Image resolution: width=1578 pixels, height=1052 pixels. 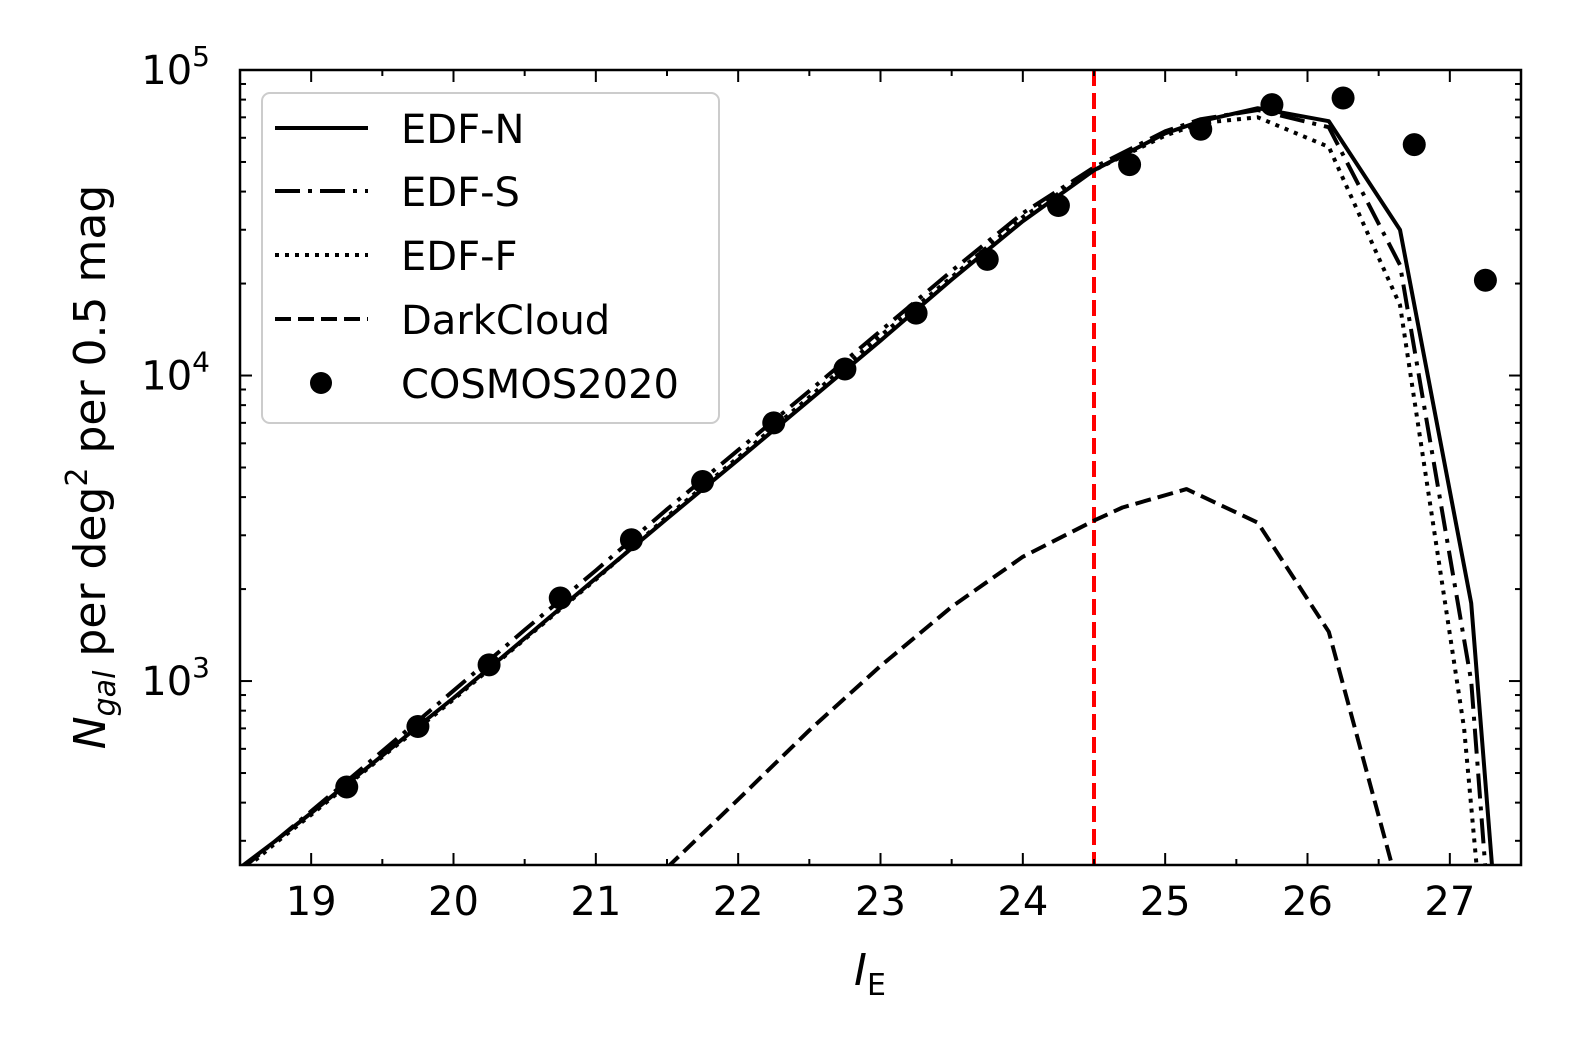 What do you see at coordinates (462, 130) in the screenshot?
I see `legend-label-edf-n: EDF-N` at bounding box center [462, 130].